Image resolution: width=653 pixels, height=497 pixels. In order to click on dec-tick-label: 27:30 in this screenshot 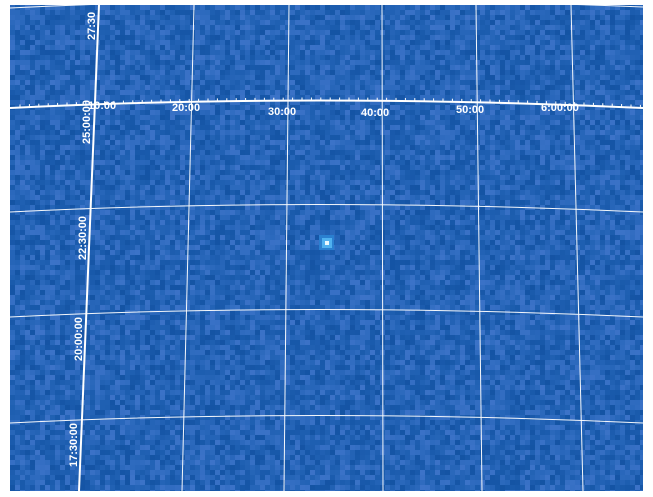, I will do `click(92, 26)`.